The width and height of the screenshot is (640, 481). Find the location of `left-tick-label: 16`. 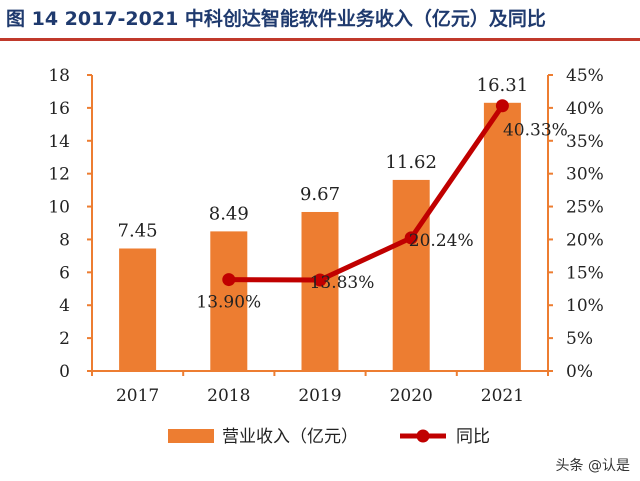

left-tick-label: 16 is located at coordinates (59, 109).